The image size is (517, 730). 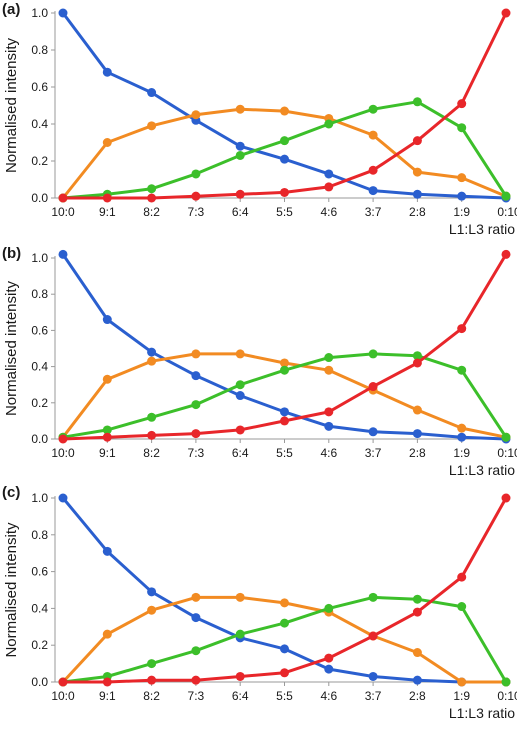 I want to click on y-tick-label: 1.0, so click(x=39, y=258).